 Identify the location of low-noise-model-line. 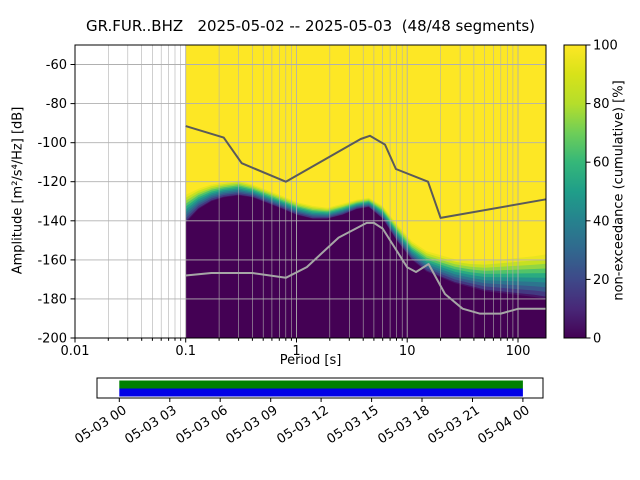
(365, 268).